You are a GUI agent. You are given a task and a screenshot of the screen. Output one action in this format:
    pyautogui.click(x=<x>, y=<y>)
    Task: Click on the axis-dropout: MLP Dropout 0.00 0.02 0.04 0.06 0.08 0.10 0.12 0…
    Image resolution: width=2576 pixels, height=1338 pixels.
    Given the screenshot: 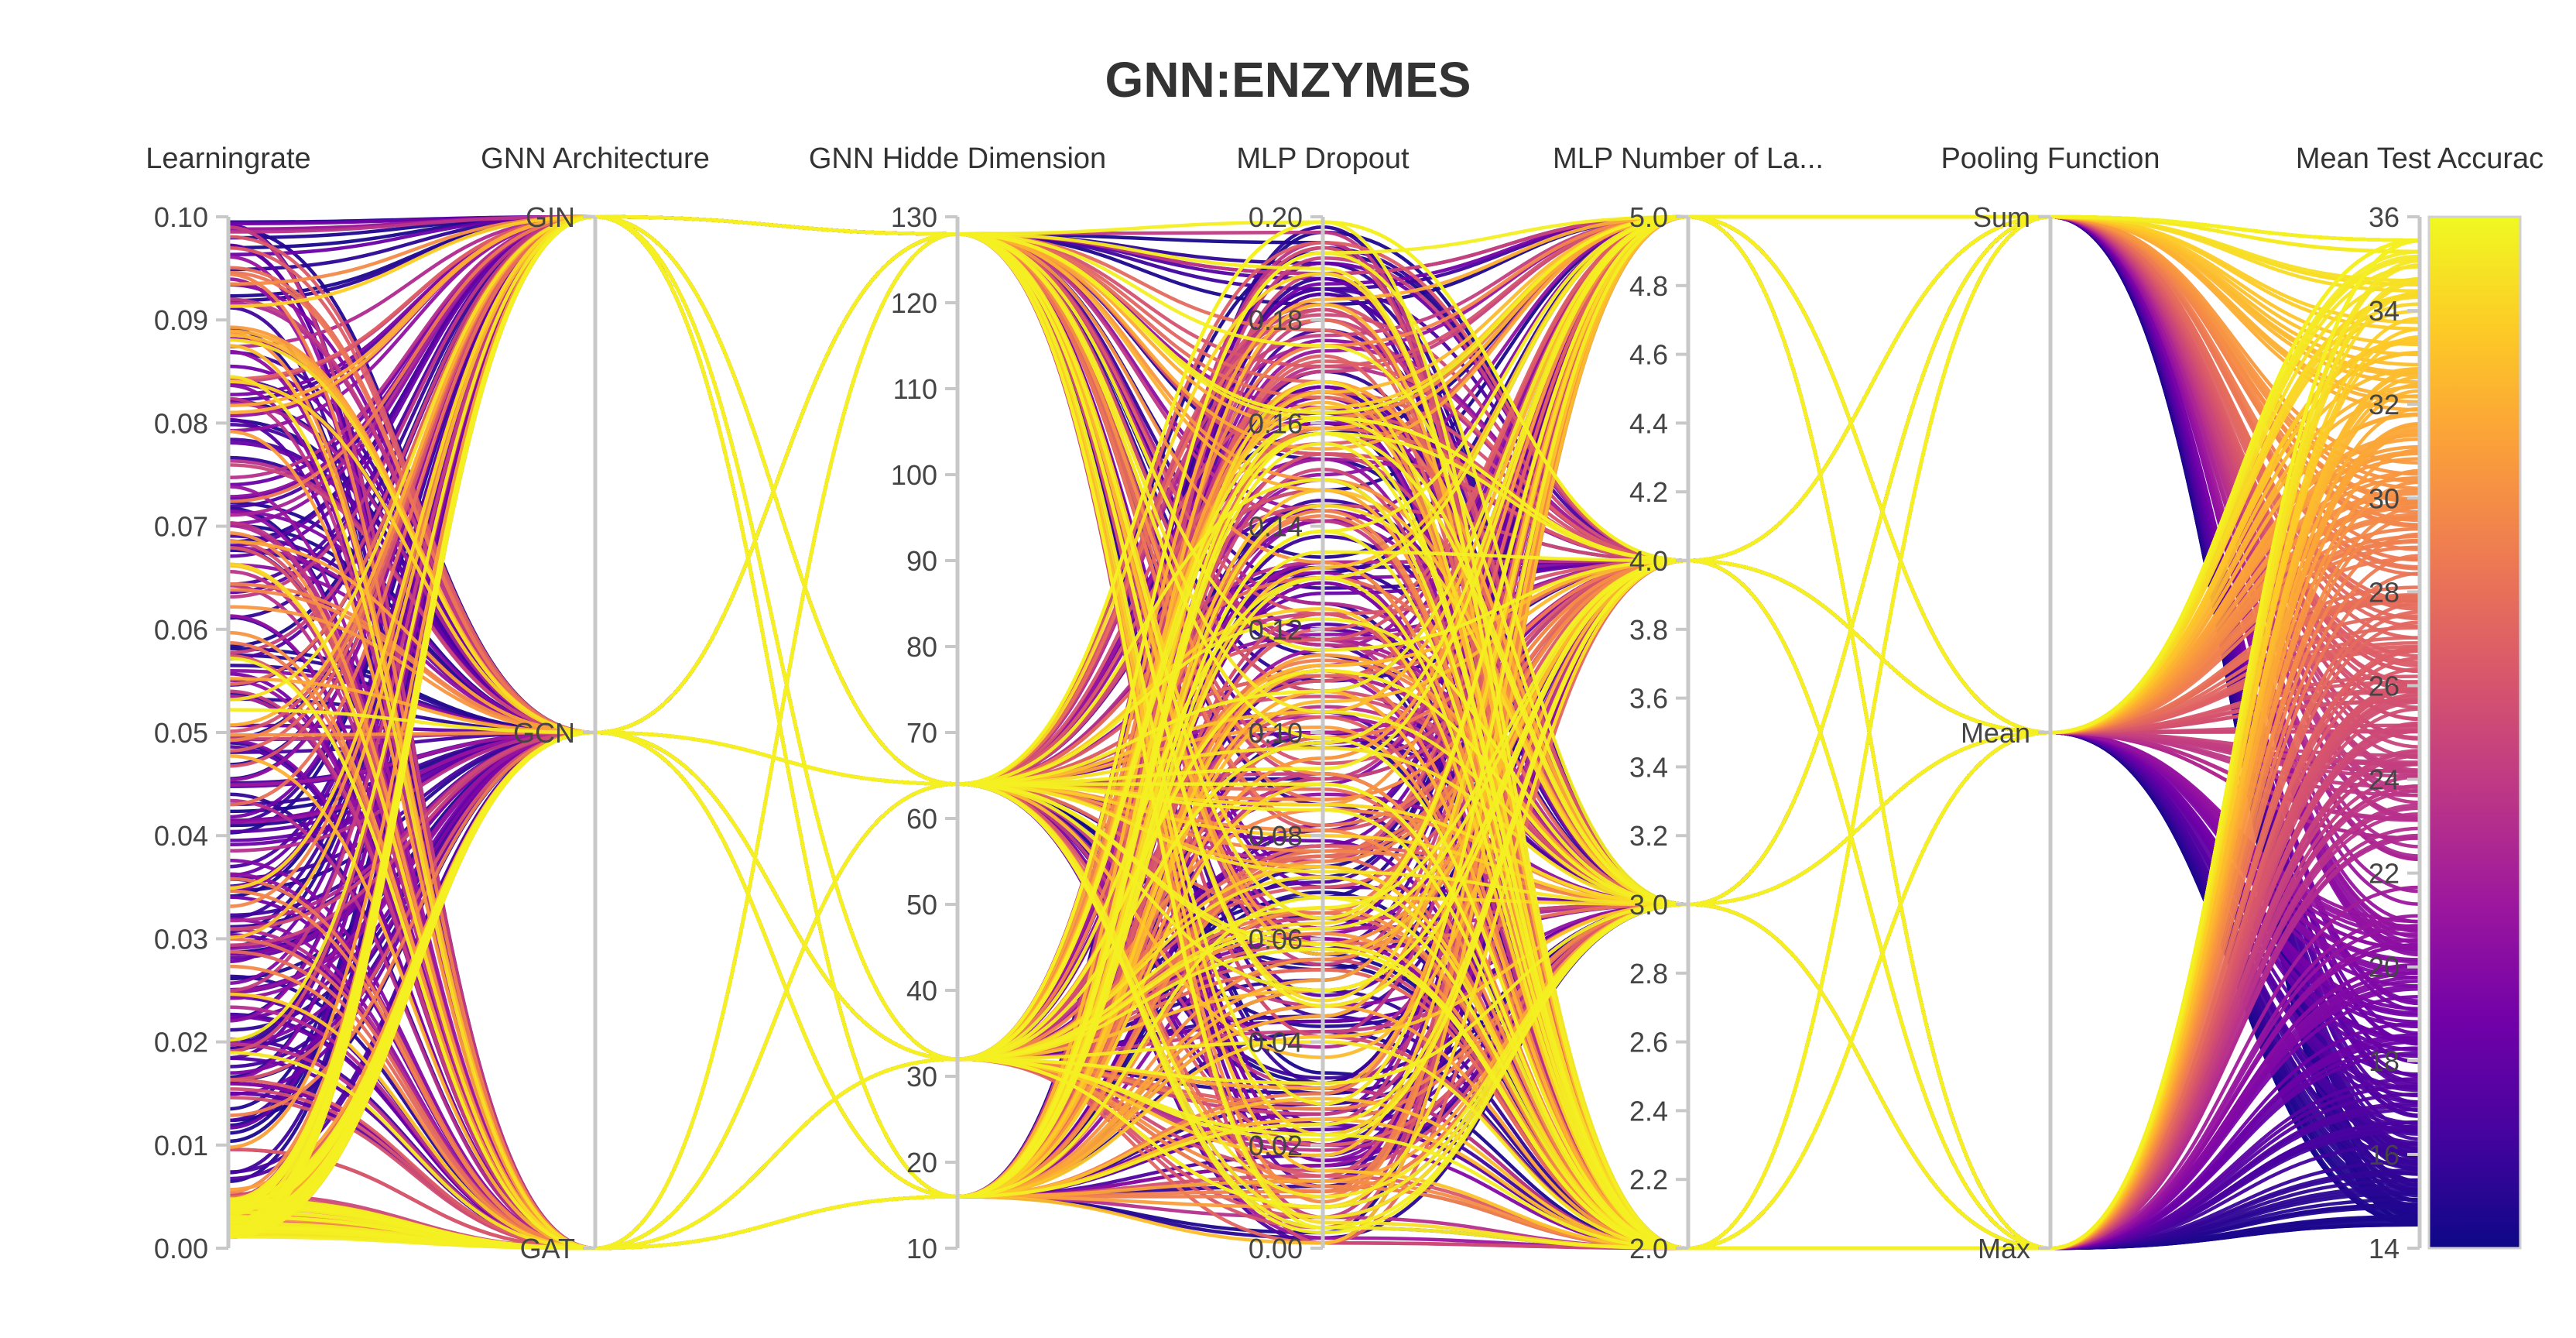 What is the action you would take?
    pyautogui.click(x=1323, y=703)
    